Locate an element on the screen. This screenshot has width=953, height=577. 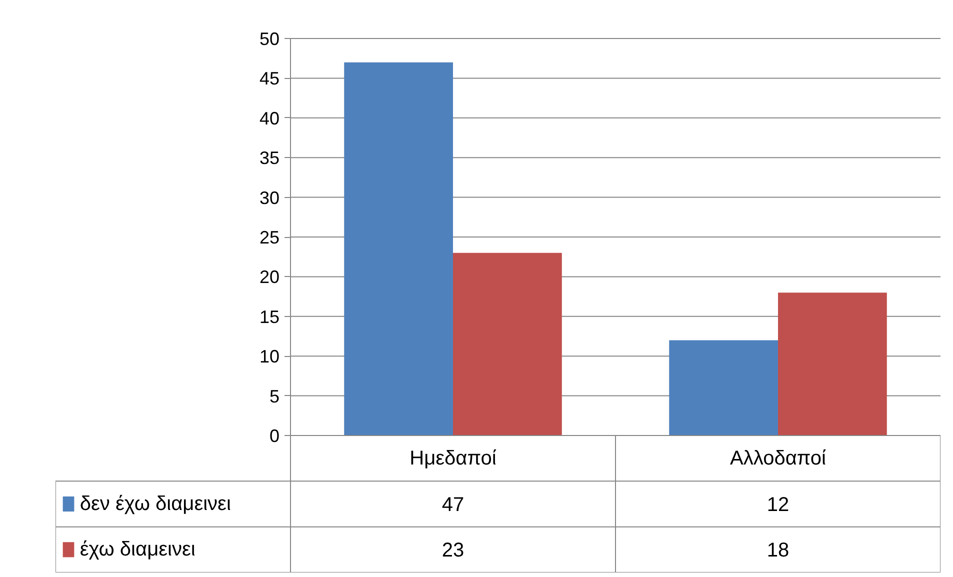
data-label: 12 is located at coordinates (778, 505).